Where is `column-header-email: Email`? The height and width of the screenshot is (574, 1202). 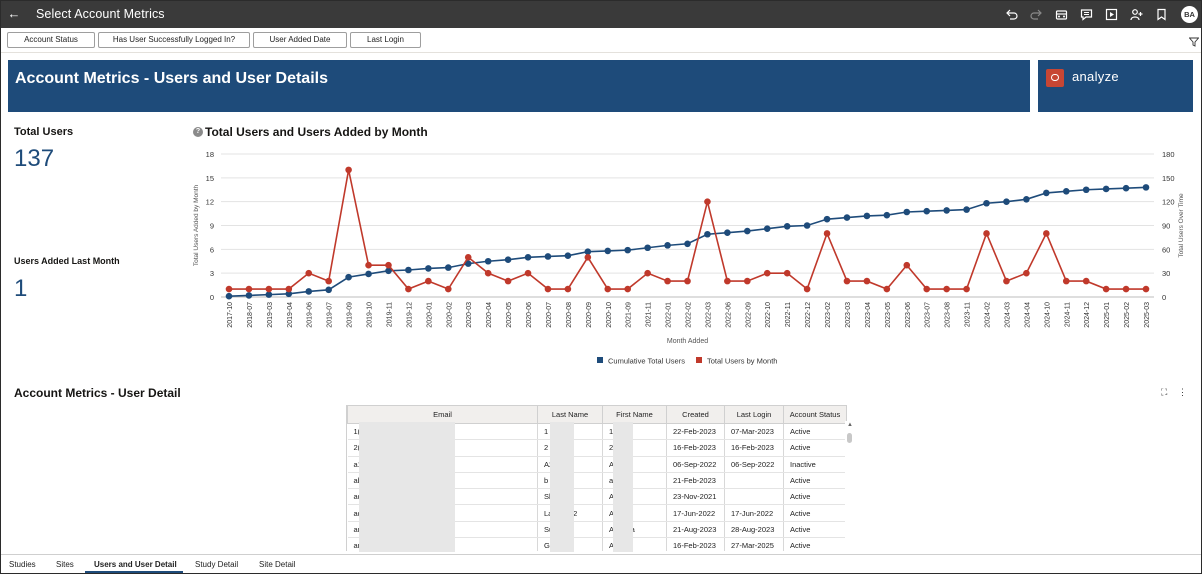 column-header-email: Email is located at coordinates (442, 414).